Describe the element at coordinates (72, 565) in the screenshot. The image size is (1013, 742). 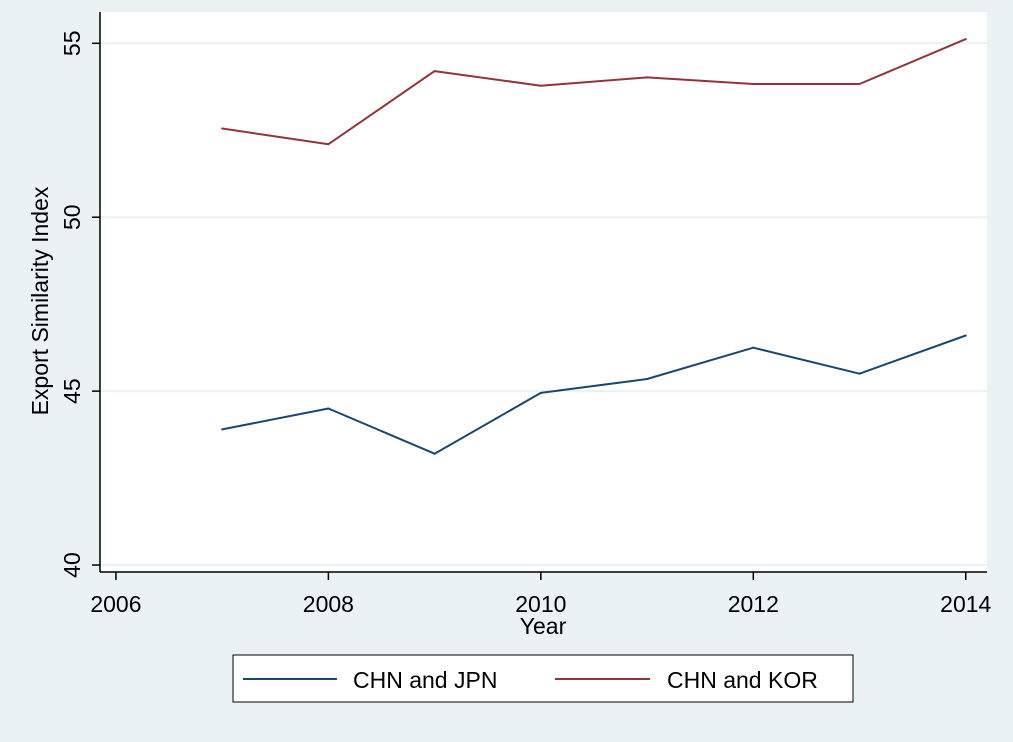
I see `y-tick-label: 40` at that location.